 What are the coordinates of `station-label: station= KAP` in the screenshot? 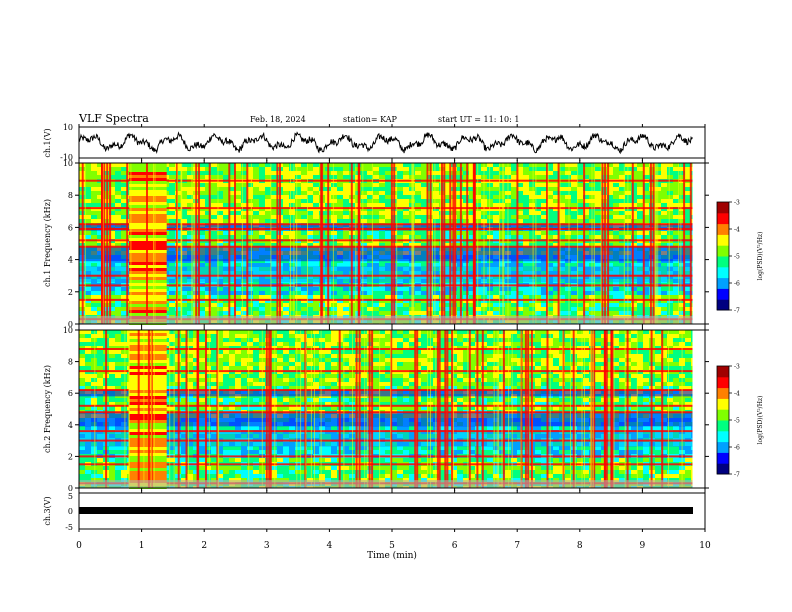 It's located at (370, 119).